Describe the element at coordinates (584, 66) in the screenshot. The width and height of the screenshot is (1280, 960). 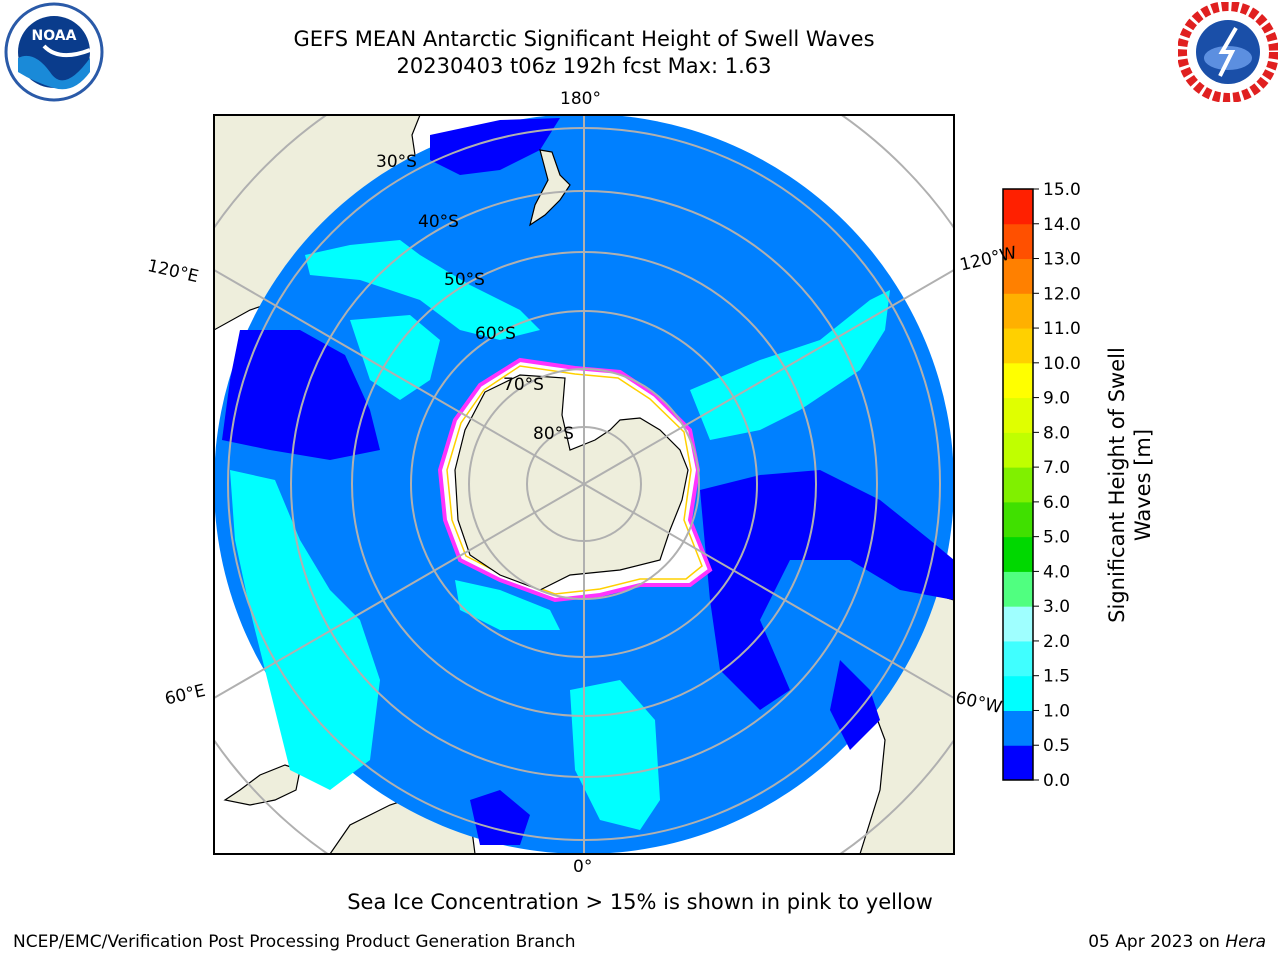
I see `title-line-2: 20230403 t06z 192h fcst Max: 1.63` at that location.